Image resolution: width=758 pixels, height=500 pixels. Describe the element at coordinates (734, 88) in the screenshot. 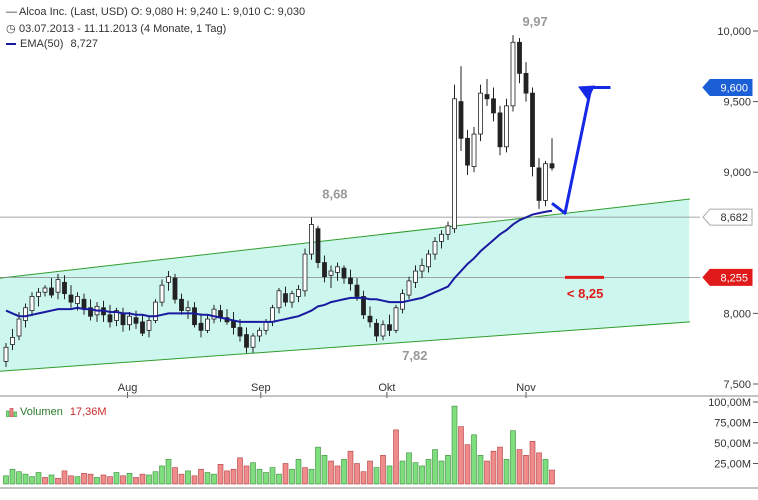

I see `price-label-text: 9,600` at that location.